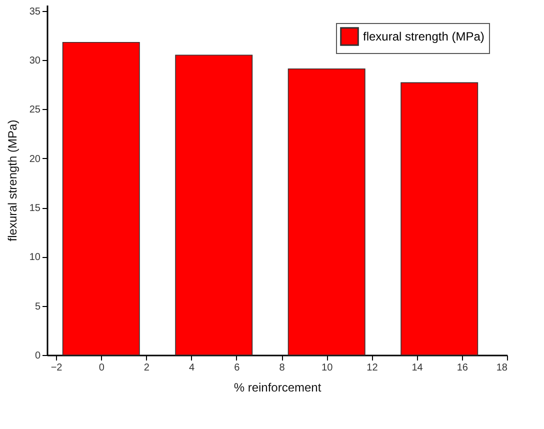 This screenshot has height=429, width=544. Describe the element at coordinates (502, 368) in the screenshot. I see `x-tick-label: 18` at that location.